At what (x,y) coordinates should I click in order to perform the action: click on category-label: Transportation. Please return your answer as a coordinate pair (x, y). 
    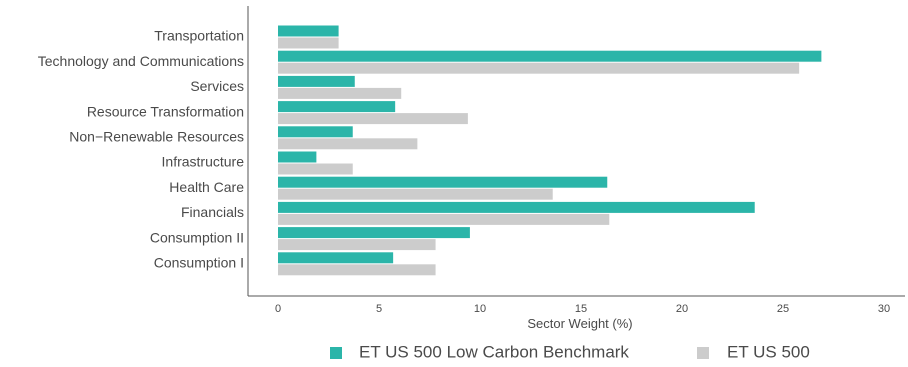
    Looking at the image, I should click on (199, 36).